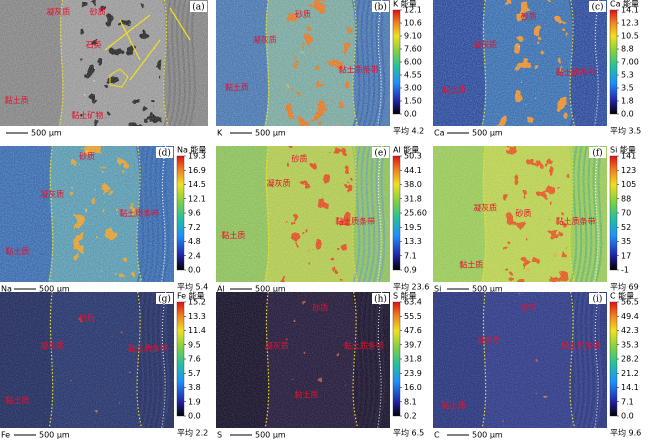 This screenshot has width=650, height=440. I want to click on colorbar-tick-label: 8.8, so click(627, 49).